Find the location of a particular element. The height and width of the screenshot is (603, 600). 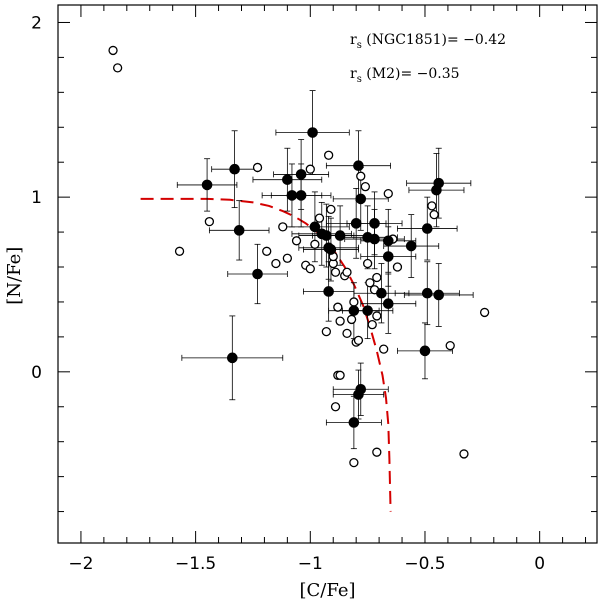

y-tick-label: 2 is located at coordinates (36, 23).